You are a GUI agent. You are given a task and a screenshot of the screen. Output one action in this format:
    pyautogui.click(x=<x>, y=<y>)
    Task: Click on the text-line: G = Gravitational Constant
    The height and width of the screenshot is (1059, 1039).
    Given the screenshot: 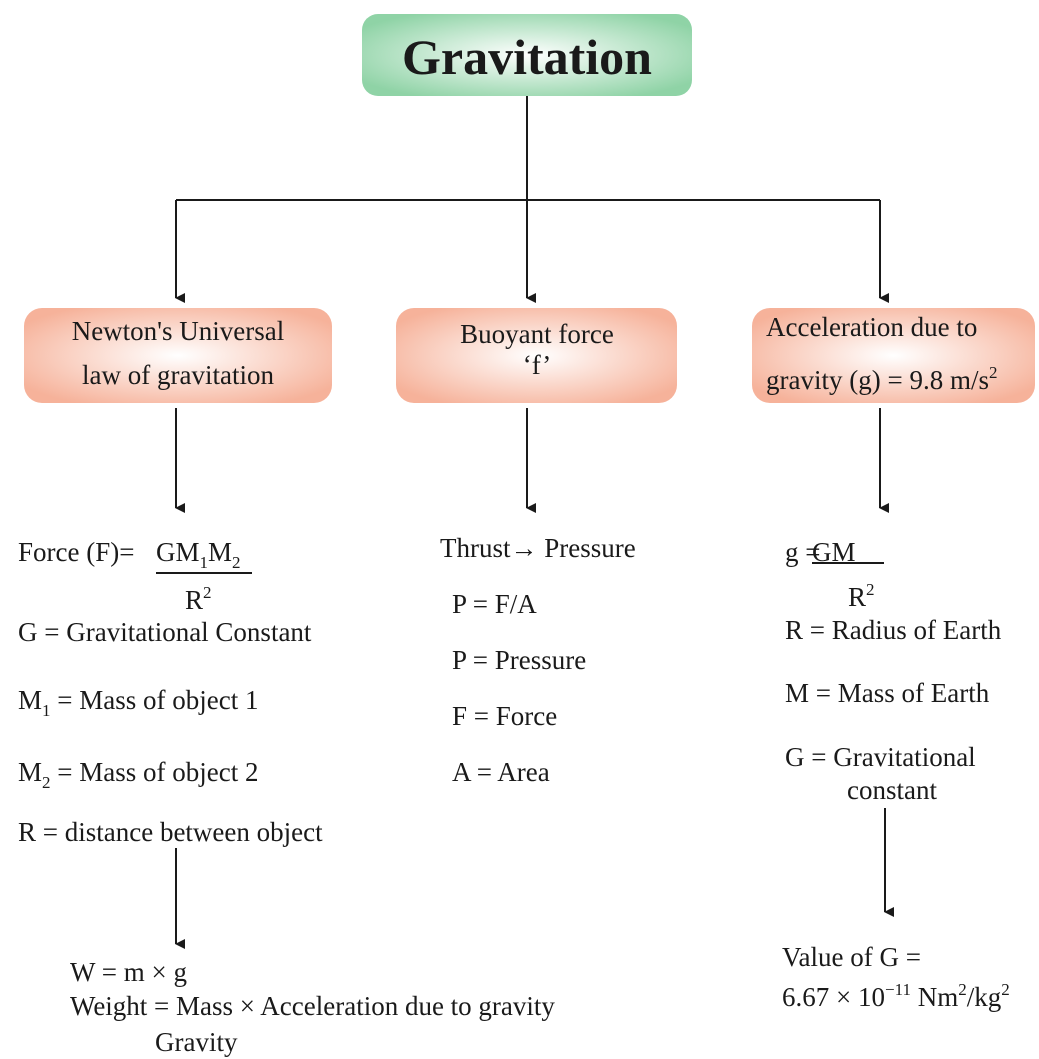 What is the action you would take?
    pyautogui.click(x=165, y=632)
    